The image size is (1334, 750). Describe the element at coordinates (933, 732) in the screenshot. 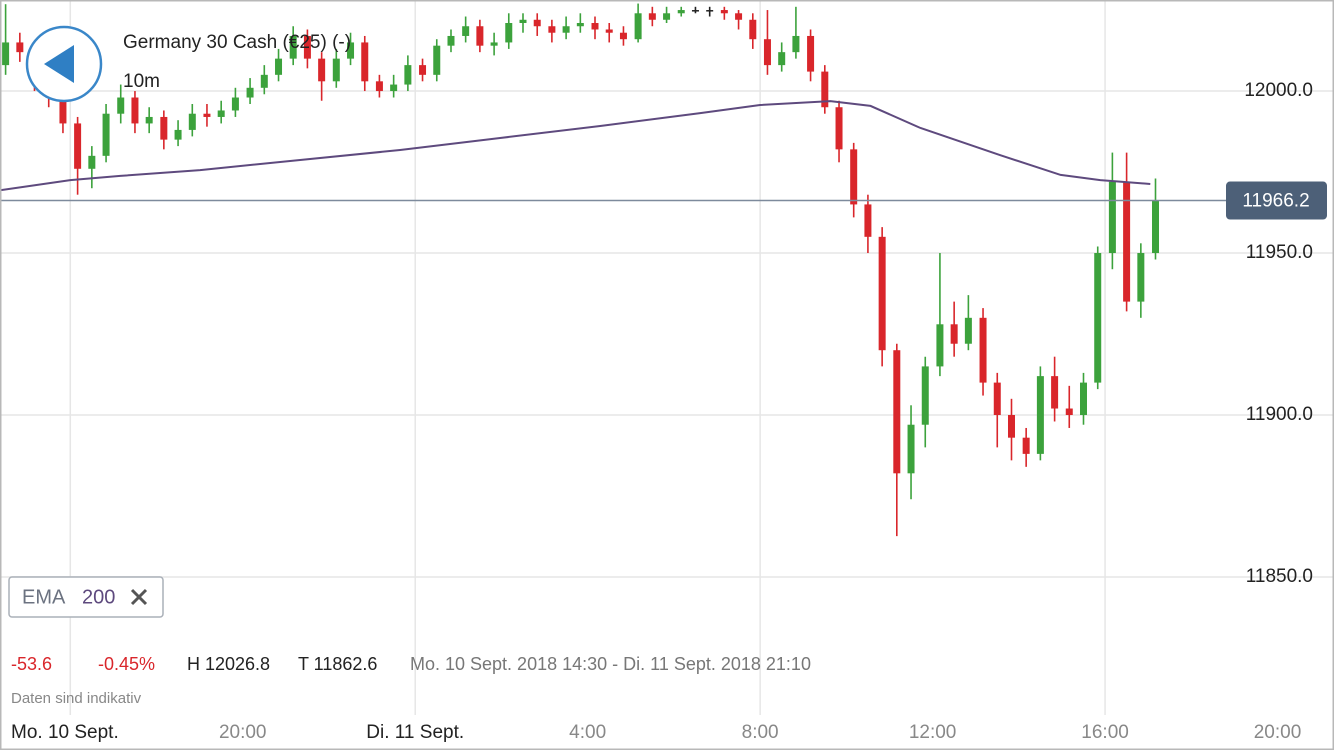

I see `x-tick-label: 12:00` at that location.